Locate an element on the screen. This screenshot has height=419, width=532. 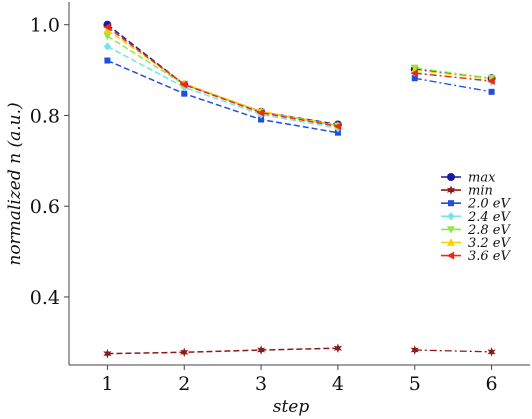
legend-entry: max is located at coordinates (468, 178).